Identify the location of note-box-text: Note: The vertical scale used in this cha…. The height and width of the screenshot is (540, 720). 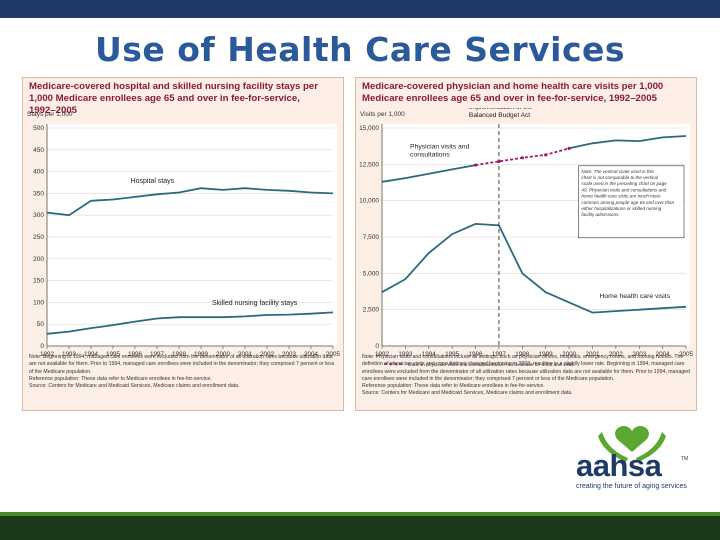
(627, 193).